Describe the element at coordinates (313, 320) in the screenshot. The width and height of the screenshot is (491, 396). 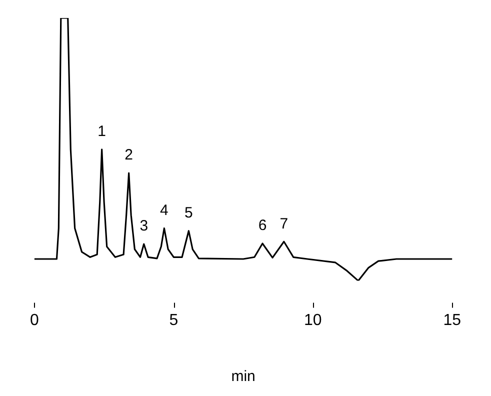
I see `x-tick-label: 10` at that location.